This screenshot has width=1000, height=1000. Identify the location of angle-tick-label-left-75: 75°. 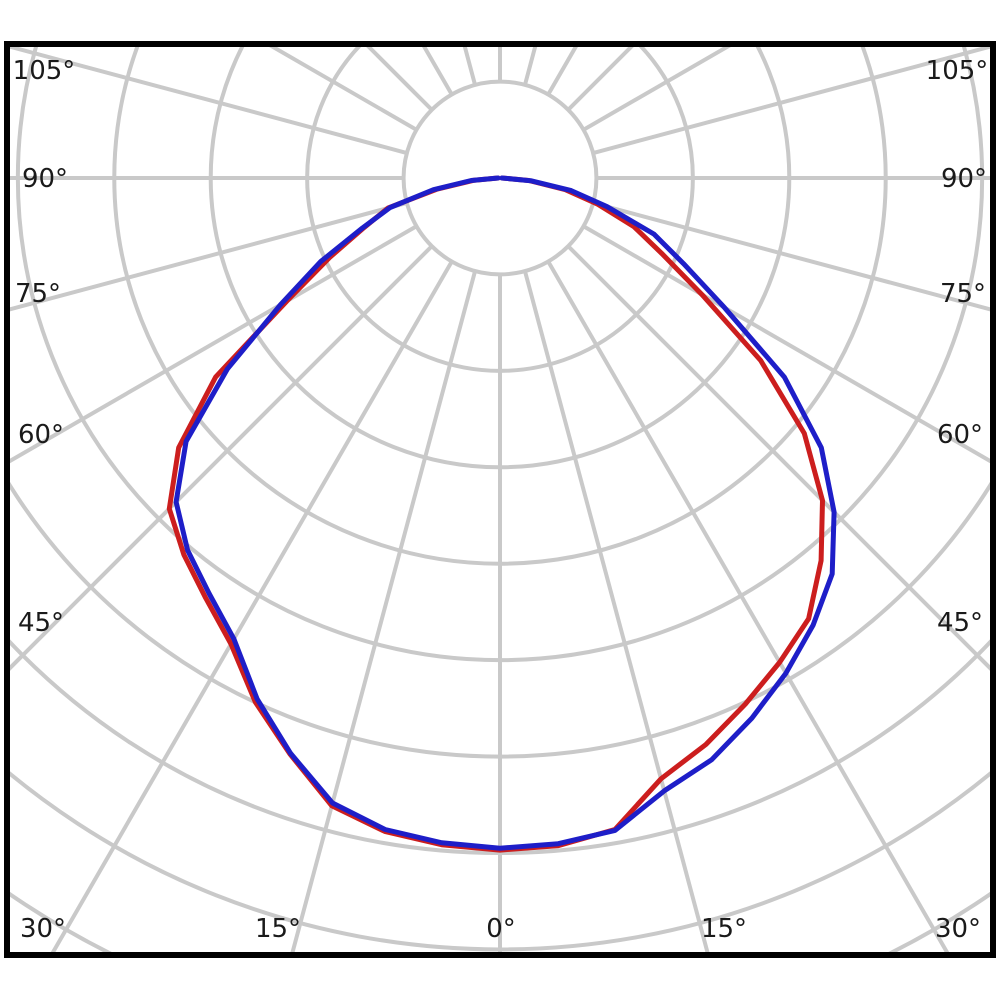
(38, 294).